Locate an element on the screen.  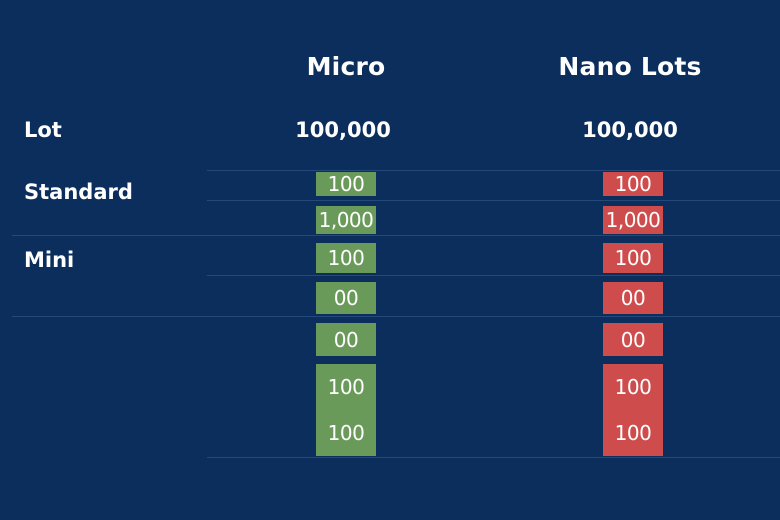
row-label-mini: Mini is located at coordinates (49, 260).